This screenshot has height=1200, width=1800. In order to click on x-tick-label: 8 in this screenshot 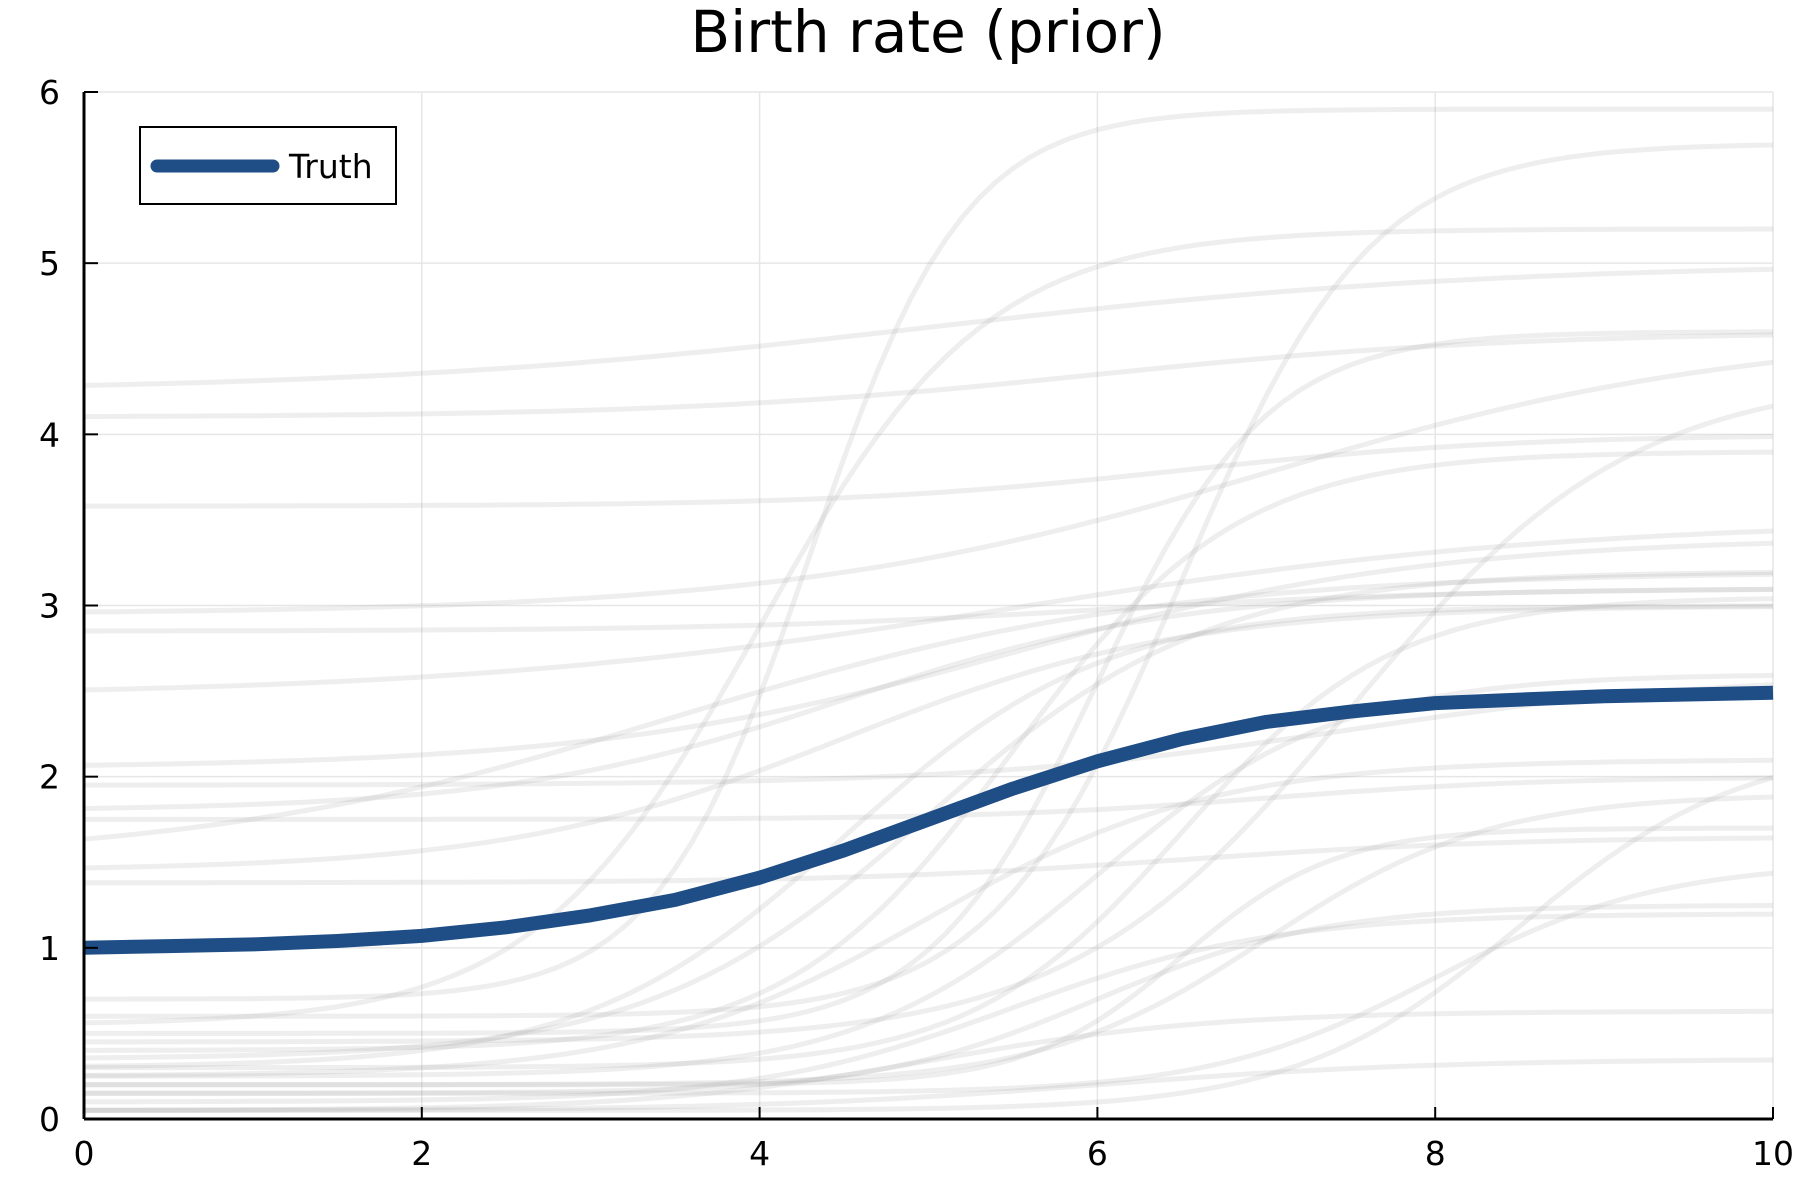, I will do `click(1435, 1153)`.